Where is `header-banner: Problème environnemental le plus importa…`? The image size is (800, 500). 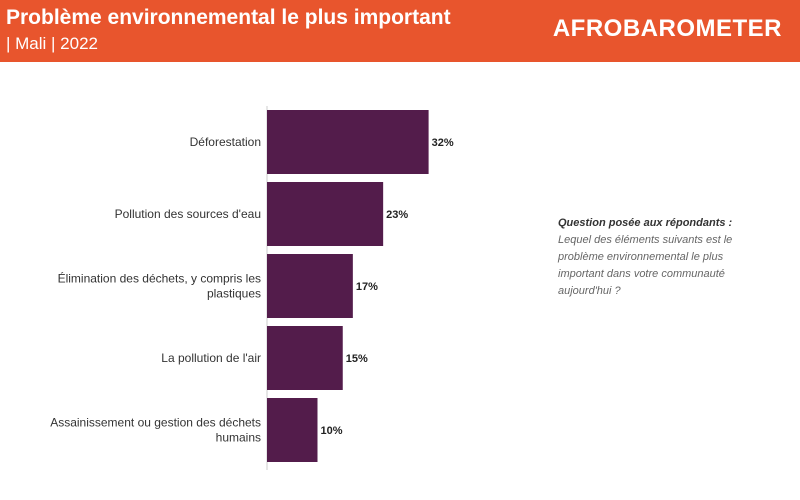
header-banner: Problème environnemental le plus importa… is located at coordinates (400, 31).